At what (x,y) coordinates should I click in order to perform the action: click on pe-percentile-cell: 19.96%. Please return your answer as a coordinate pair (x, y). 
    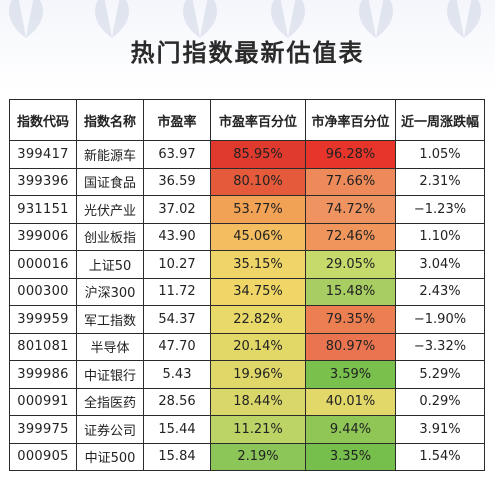
    Looking at the image, I should click on (258, 374).